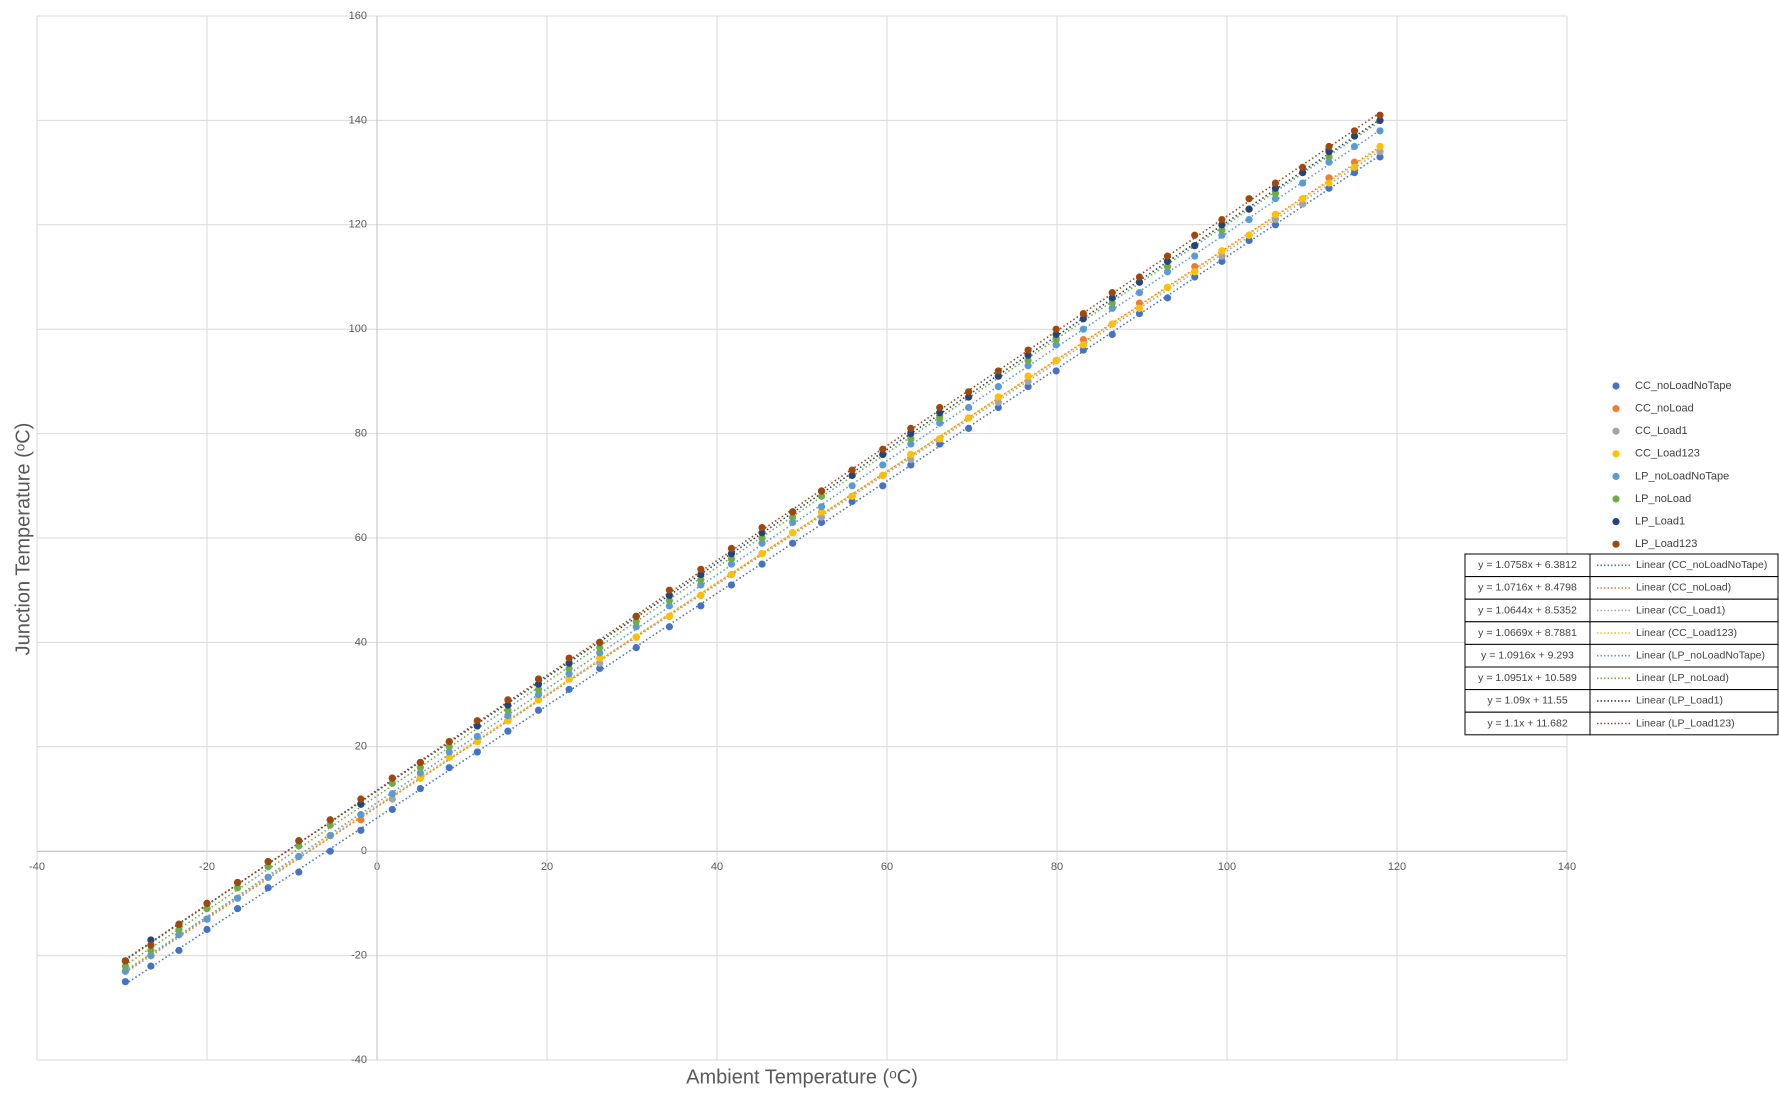 The image size is (1779, 1096). I want to click on legend-marker, so click(1616, 522).